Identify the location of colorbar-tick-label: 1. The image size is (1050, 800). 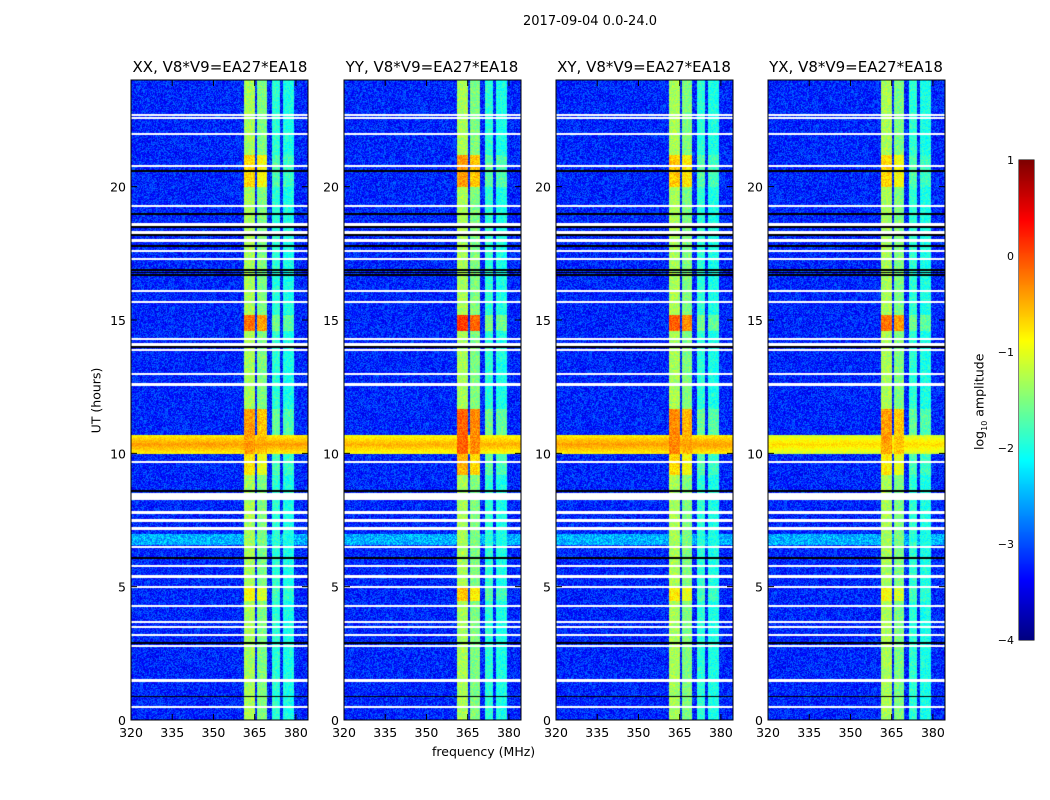
(1010, 160).